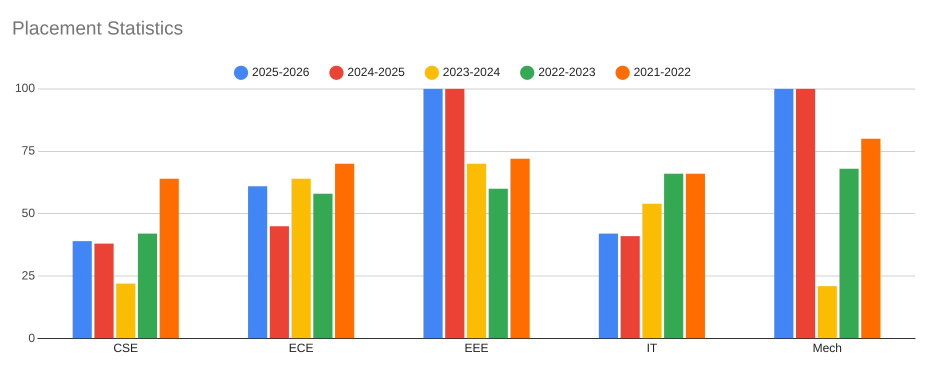 This screenshot has height=371, width=931. I want to click on legend-label: 2024-2025, so click(376, 72).